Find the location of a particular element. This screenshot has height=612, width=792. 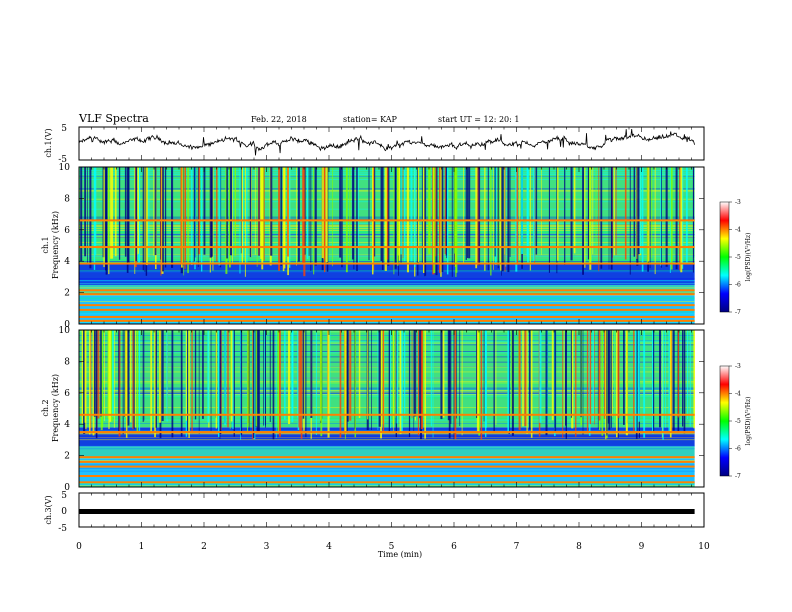

ch2-colorbar: -3 -4 -5 -6 -7 log(PSD)(V²/Hz) is located at coordinates (735, 421).